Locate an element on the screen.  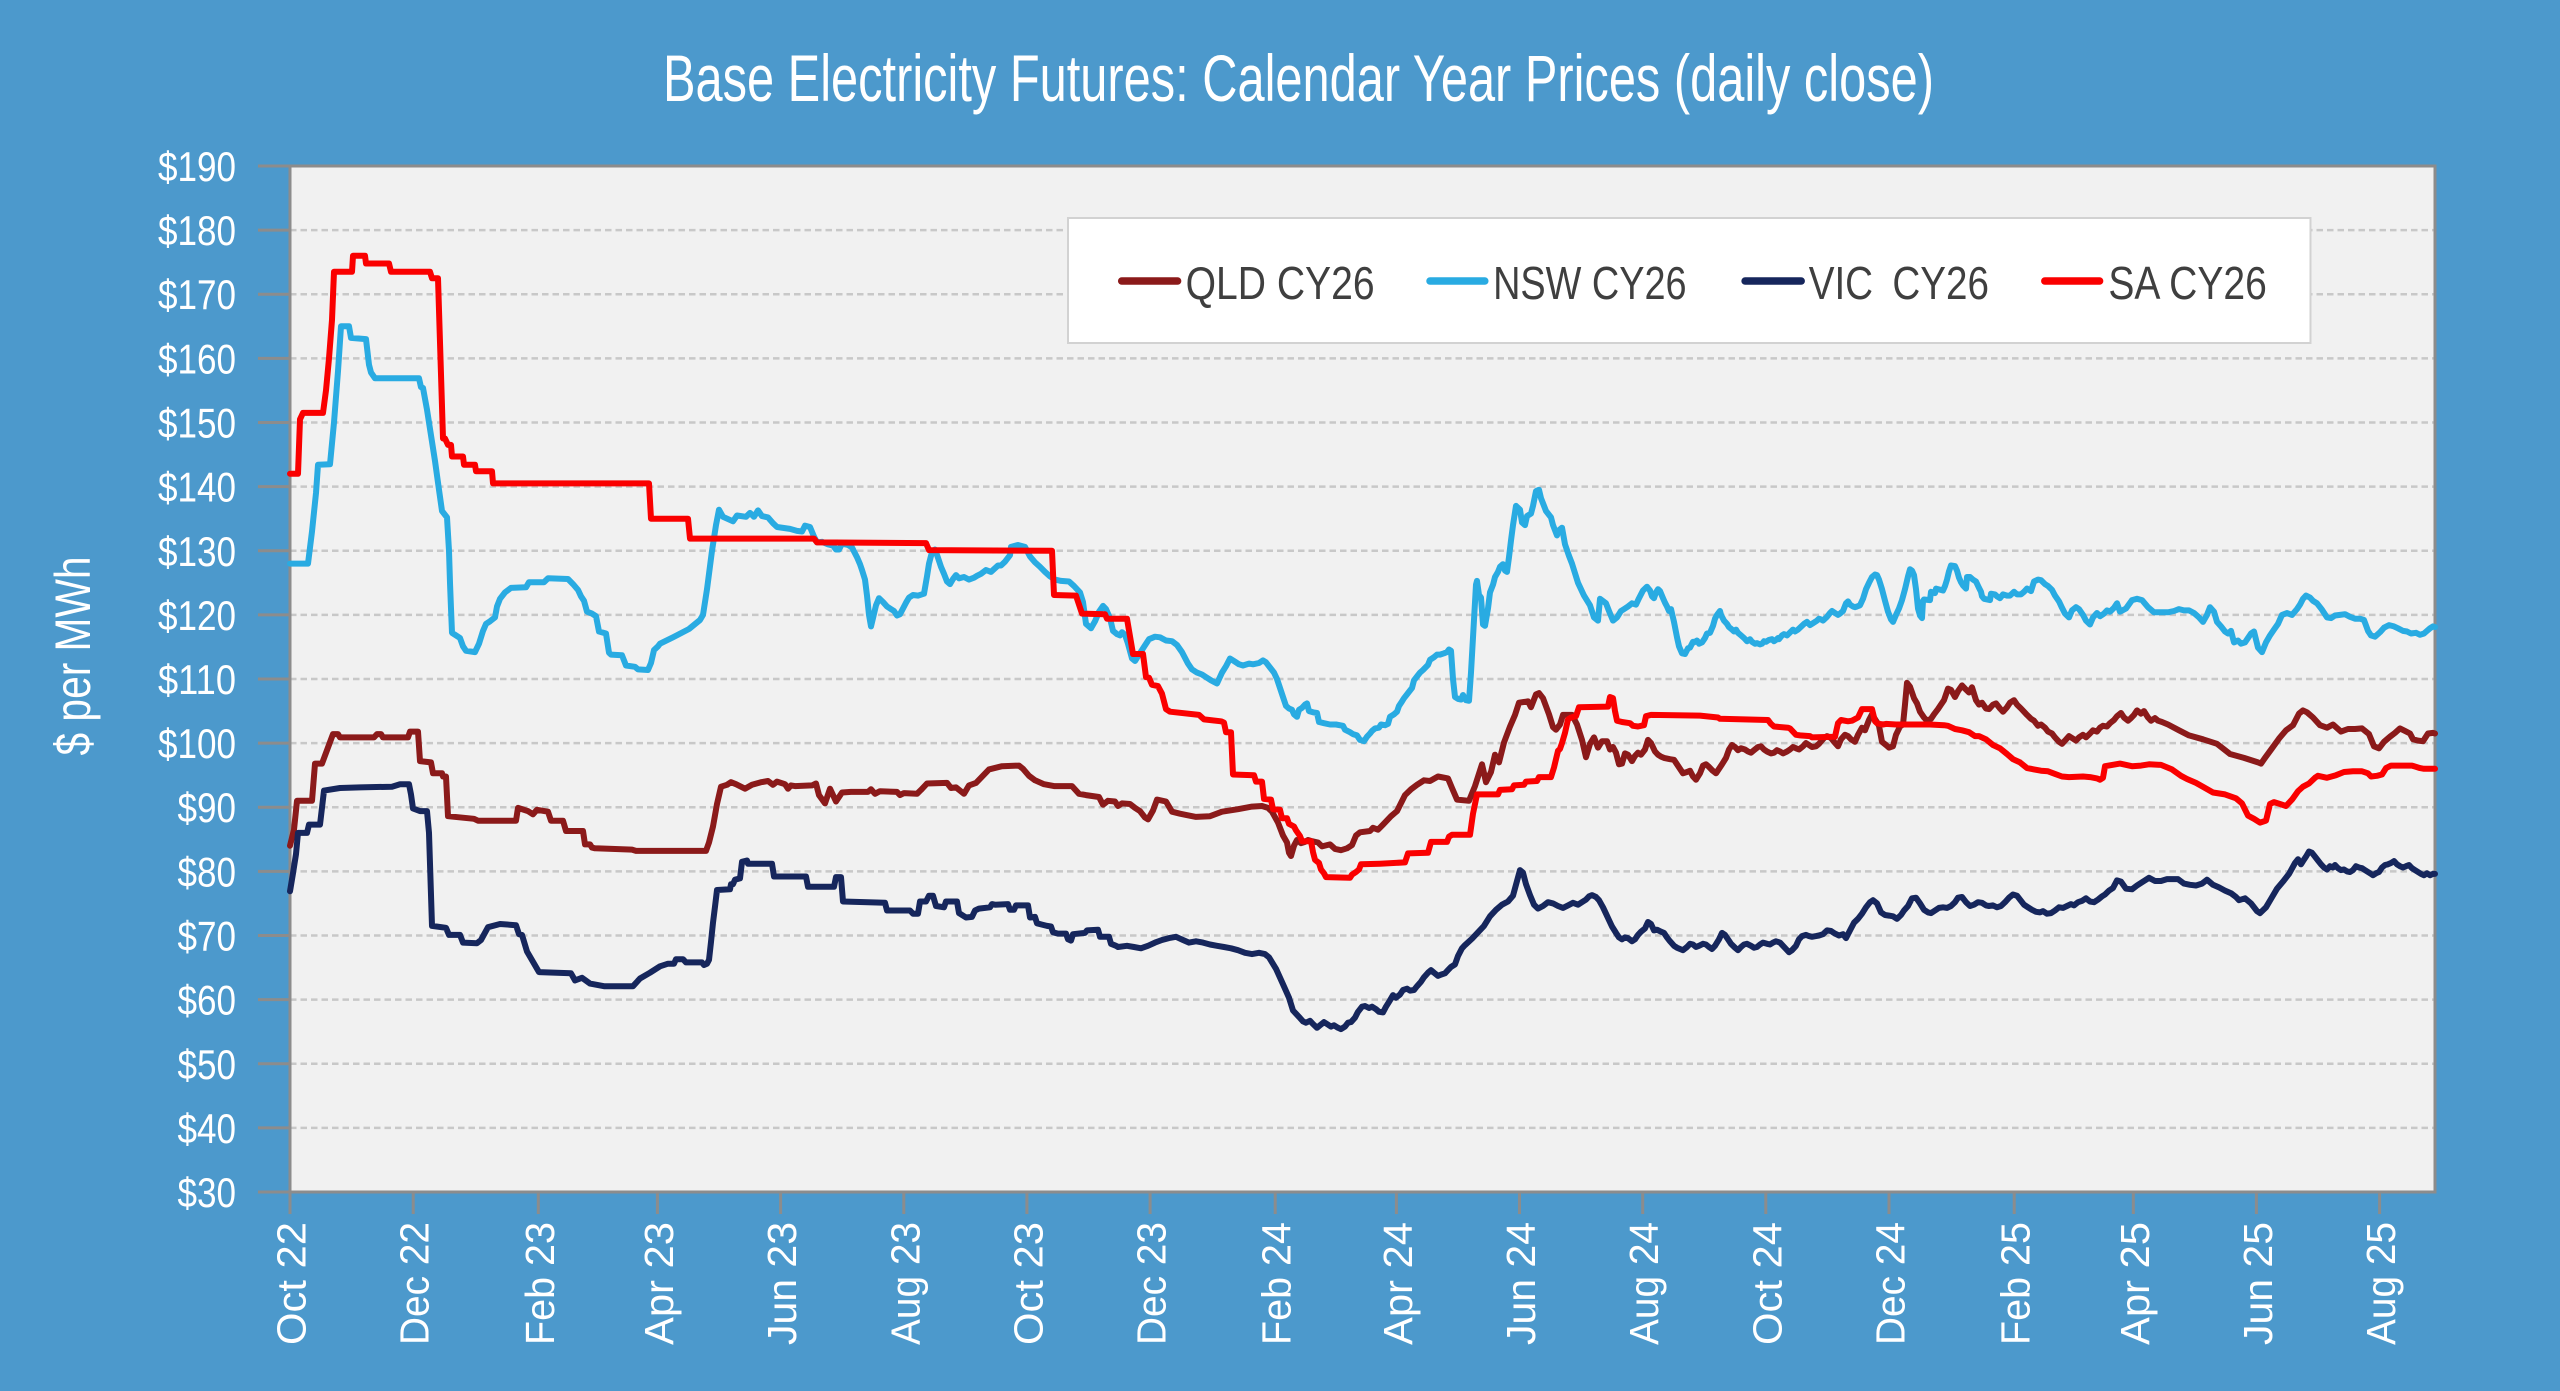
svg-text: $180 is located at coordinates (197, 230).